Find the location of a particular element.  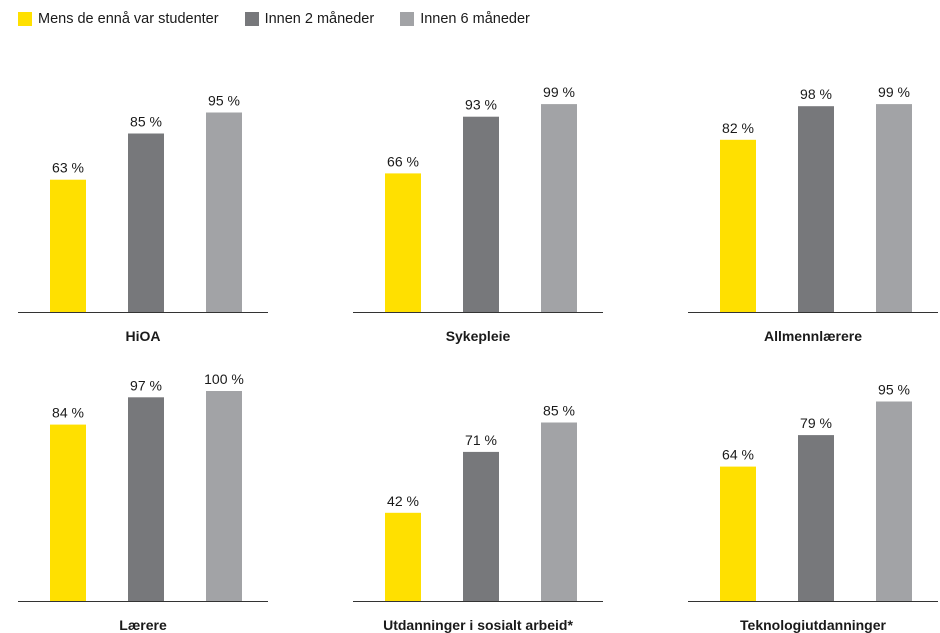

value-label-students: 63 % is located at coordinates (68, 168).